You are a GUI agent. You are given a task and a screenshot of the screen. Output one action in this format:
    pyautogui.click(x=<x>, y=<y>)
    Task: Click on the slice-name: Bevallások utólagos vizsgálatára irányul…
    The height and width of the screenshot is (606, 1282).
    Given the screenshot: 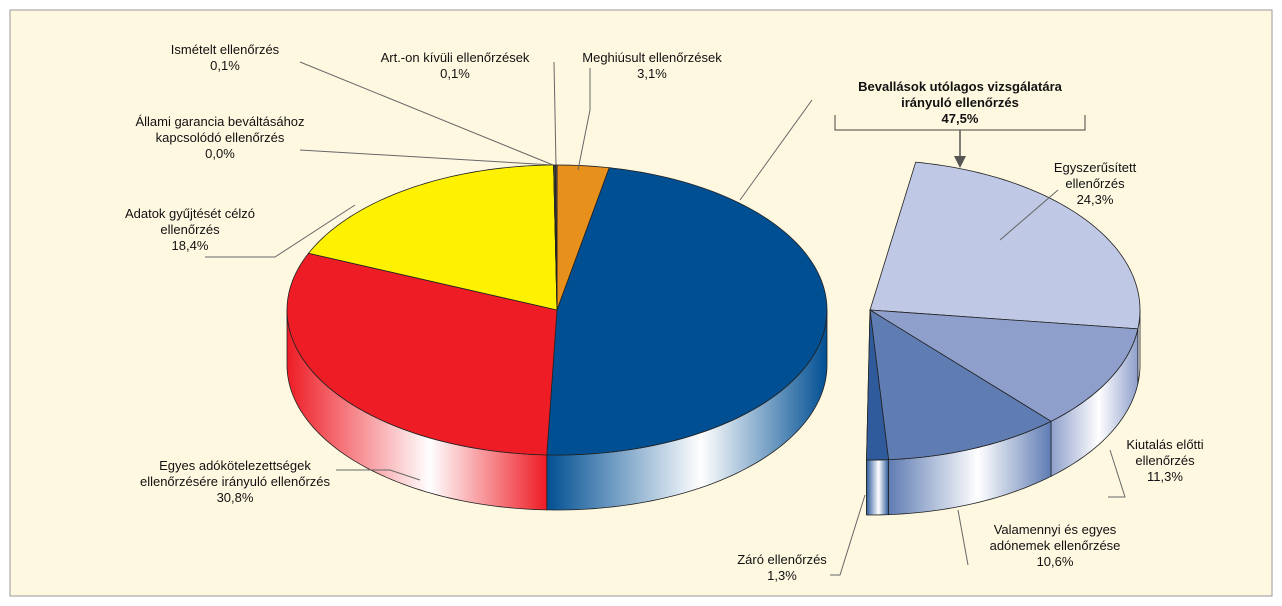 What is the action you would take?
    pyautogui.click(x=960, y=94)
    